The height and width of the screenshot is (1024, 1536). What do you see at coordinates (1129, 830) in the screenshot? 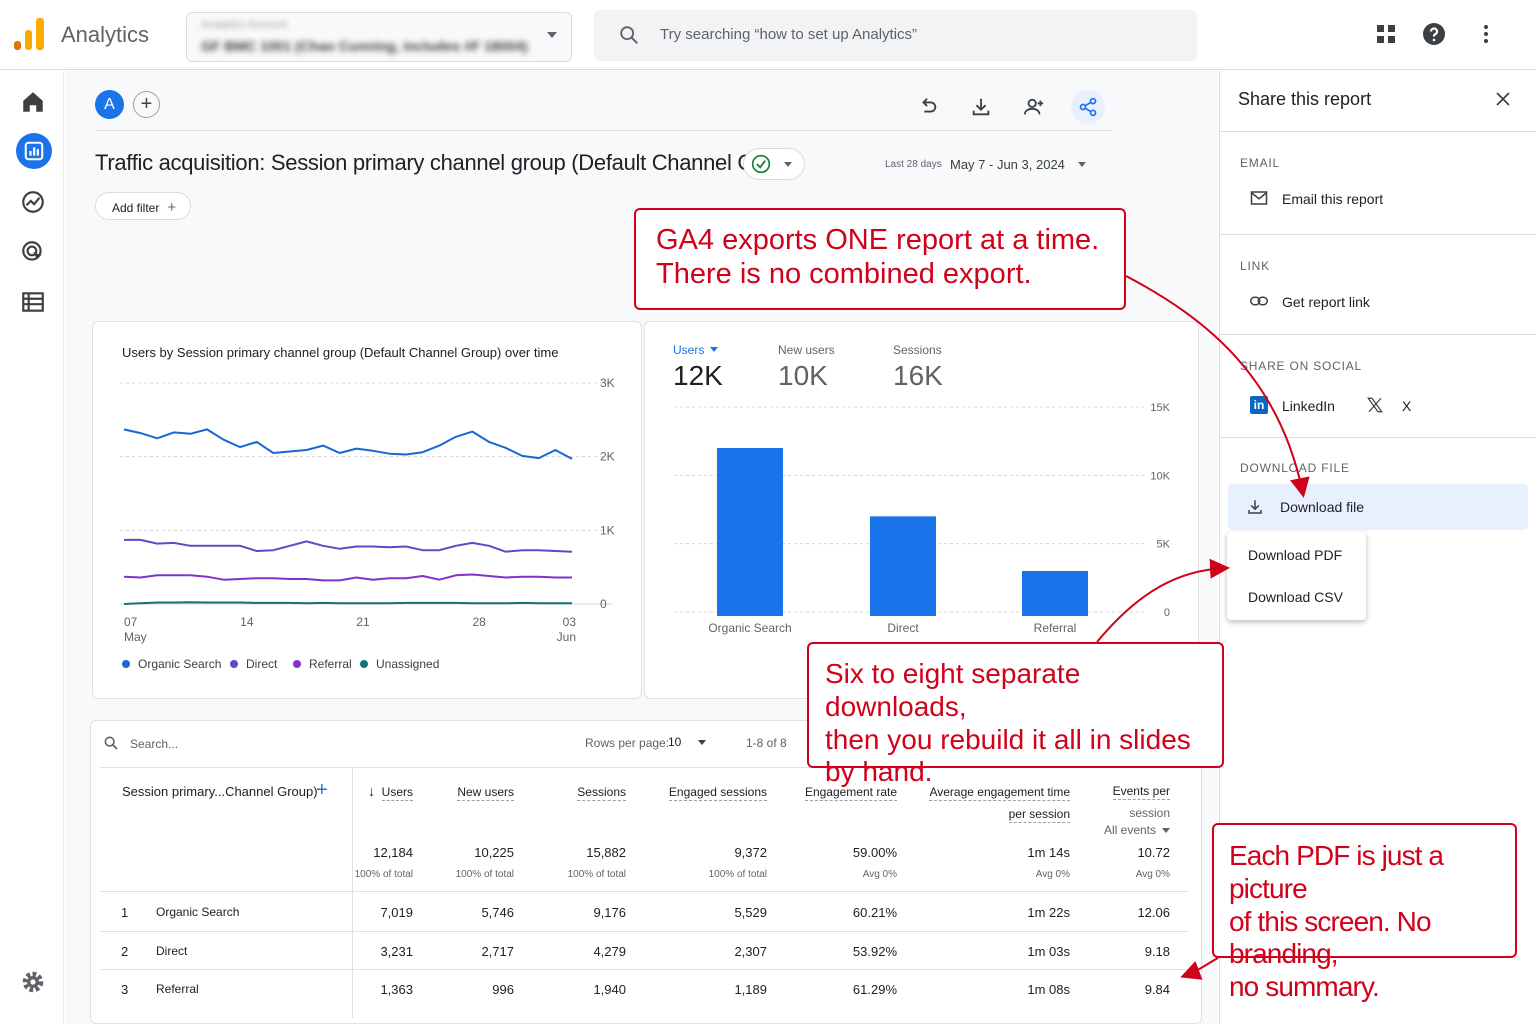
I see `metric-scope-select: All events` at bounding box center [1129, 830].